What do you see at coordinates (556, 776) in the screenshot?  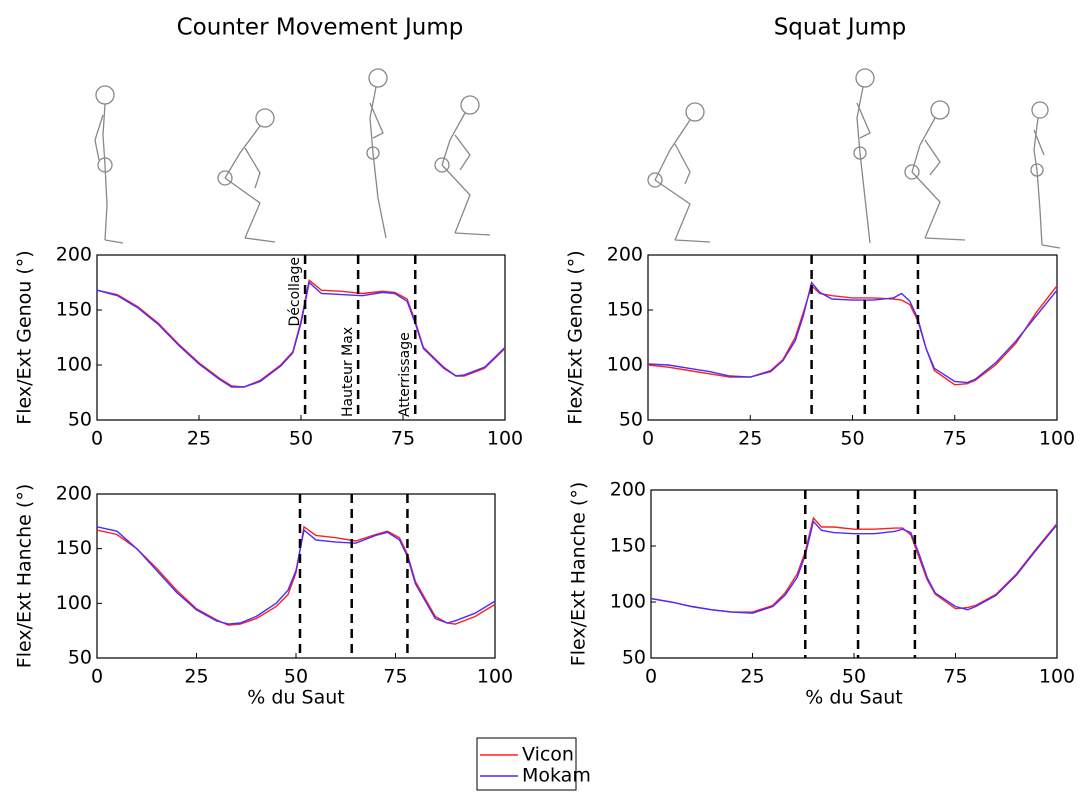 I see `legend-label: Mokam` at bounding box center [556, 776].